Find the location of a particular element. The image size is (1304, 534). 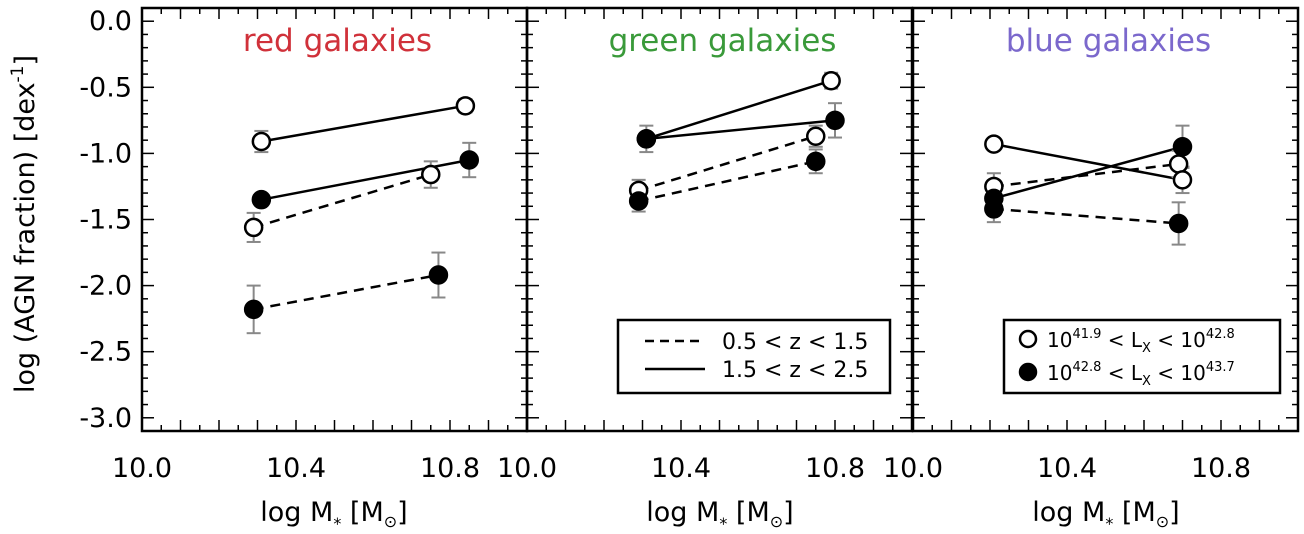

y-tick-label: -1.0 is located at coordinates (105, 153).